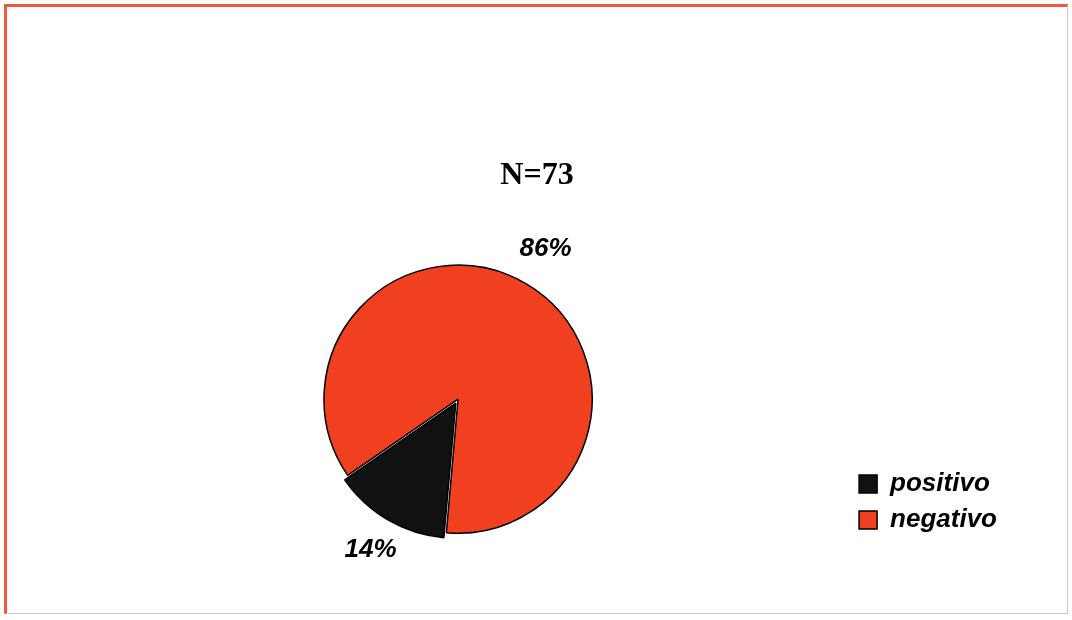  What do you see at coordinates (545, 246) in the screenshot?
I see `data-label: 86%` at bounding box center [545, 246].